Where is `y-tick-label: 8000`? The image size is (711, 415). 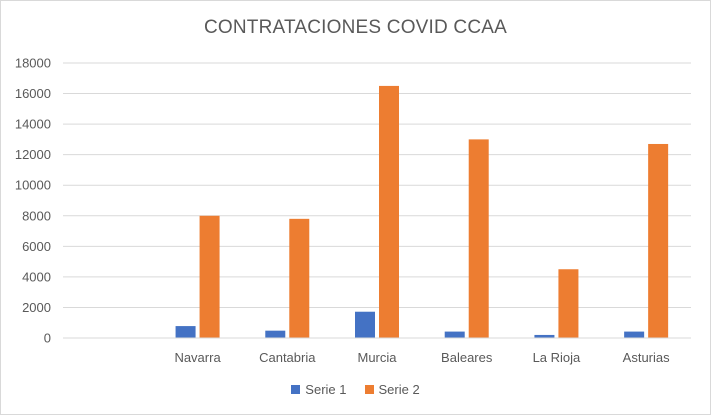 y-tick-label: 8000 is located at coordinates (36, 215).